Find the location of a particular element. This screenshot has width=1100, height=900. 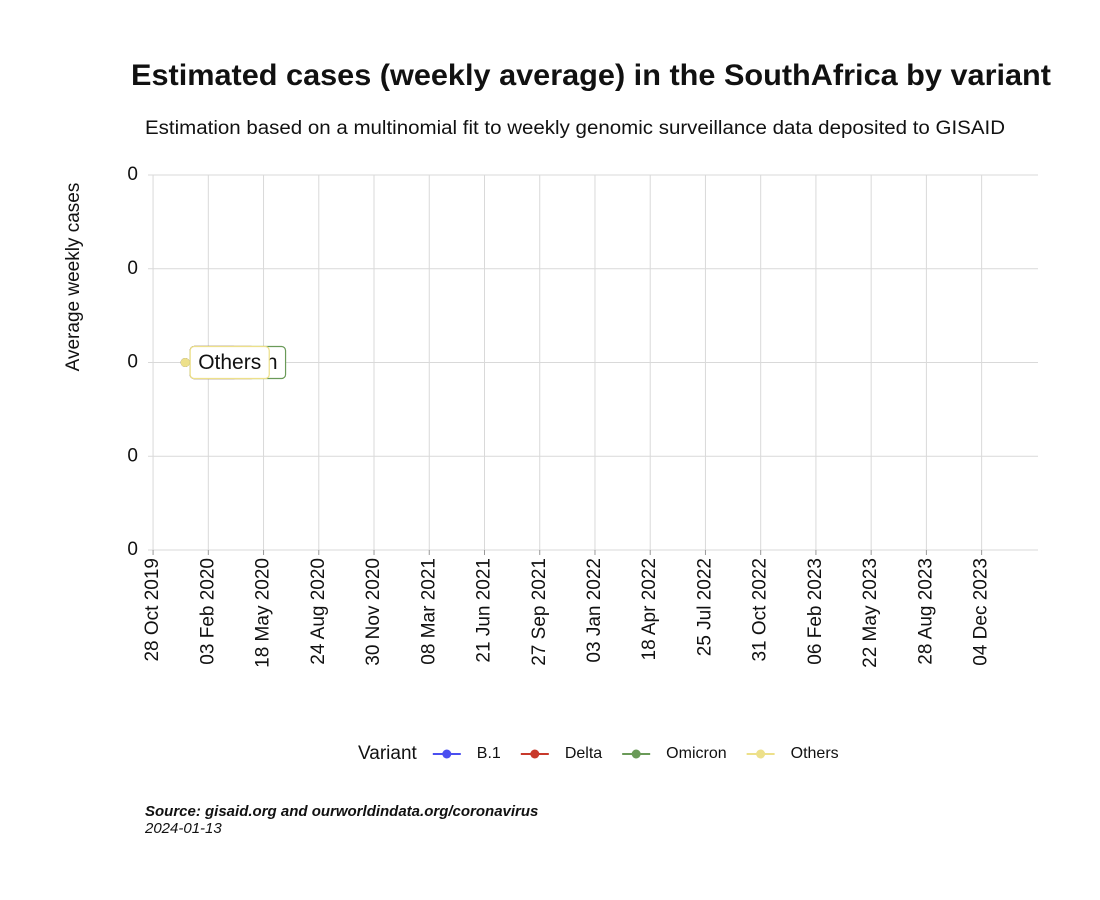

x-tick-label: 31 Oct 2022 is located at coordinates (760, 610).